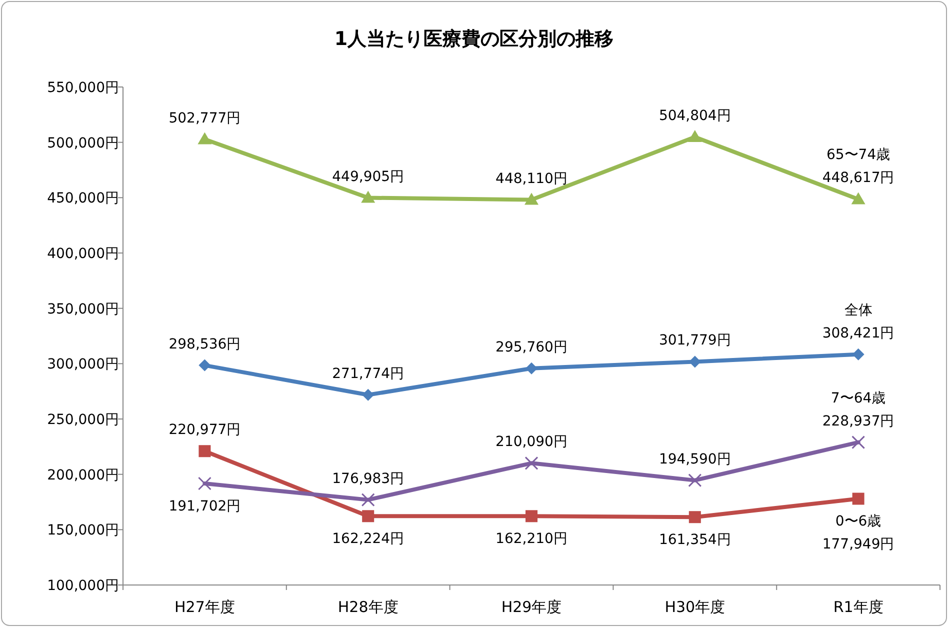 This screenshot has width=948, height=627. Describe the element at coordinates (204, 506) in the screenshot. I see `data-label: 191,702円` at that location.